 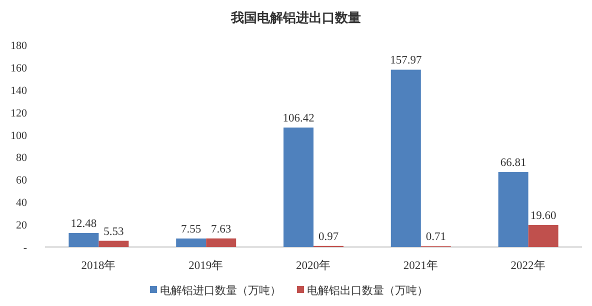 What do you see at coordinates (513, 163) in the screenshot?
I see `text: 66.81` at bounding box center [513, 163].